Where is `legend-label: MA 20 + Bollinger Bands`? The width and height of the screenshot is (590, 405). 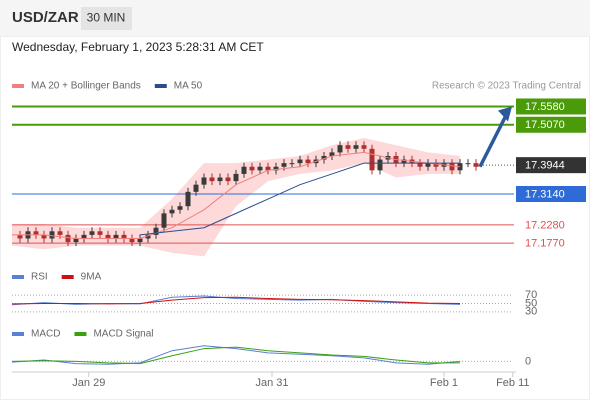 legend-label: MA 20 + Bollinger Bands is located at coordinates (86, 86).